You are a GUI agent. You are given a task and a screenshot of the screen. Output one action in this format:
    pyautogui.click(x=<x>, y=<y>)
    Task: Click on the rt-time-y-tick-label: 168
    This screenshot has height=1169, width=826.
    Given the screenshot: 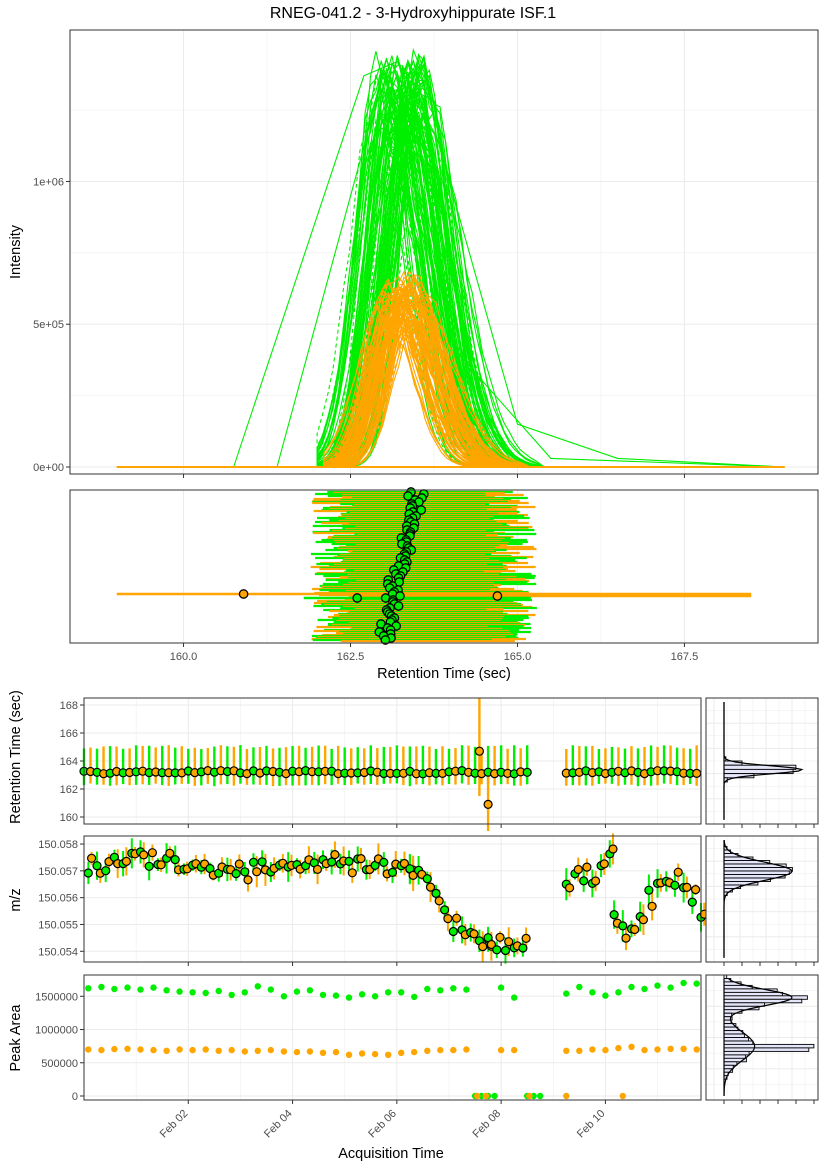 What is the action you would take?
    pyautogui.click(x=69, y=706)
    